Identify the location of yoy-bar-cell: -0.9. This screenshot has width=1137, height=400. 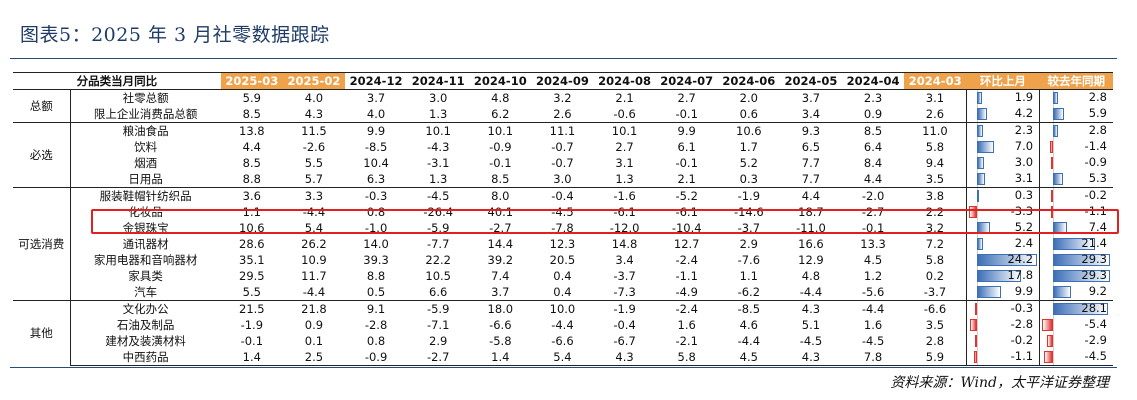
(1076, 163).